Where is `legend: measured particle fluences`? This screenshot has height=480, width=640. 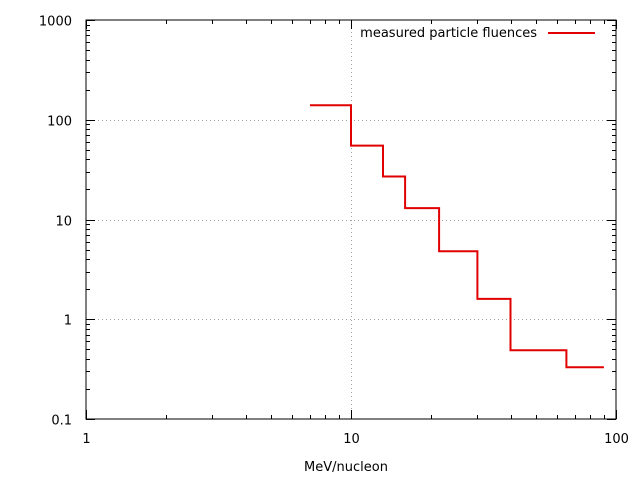 legend: measured particle fluences is located at coordinates (477, 33).